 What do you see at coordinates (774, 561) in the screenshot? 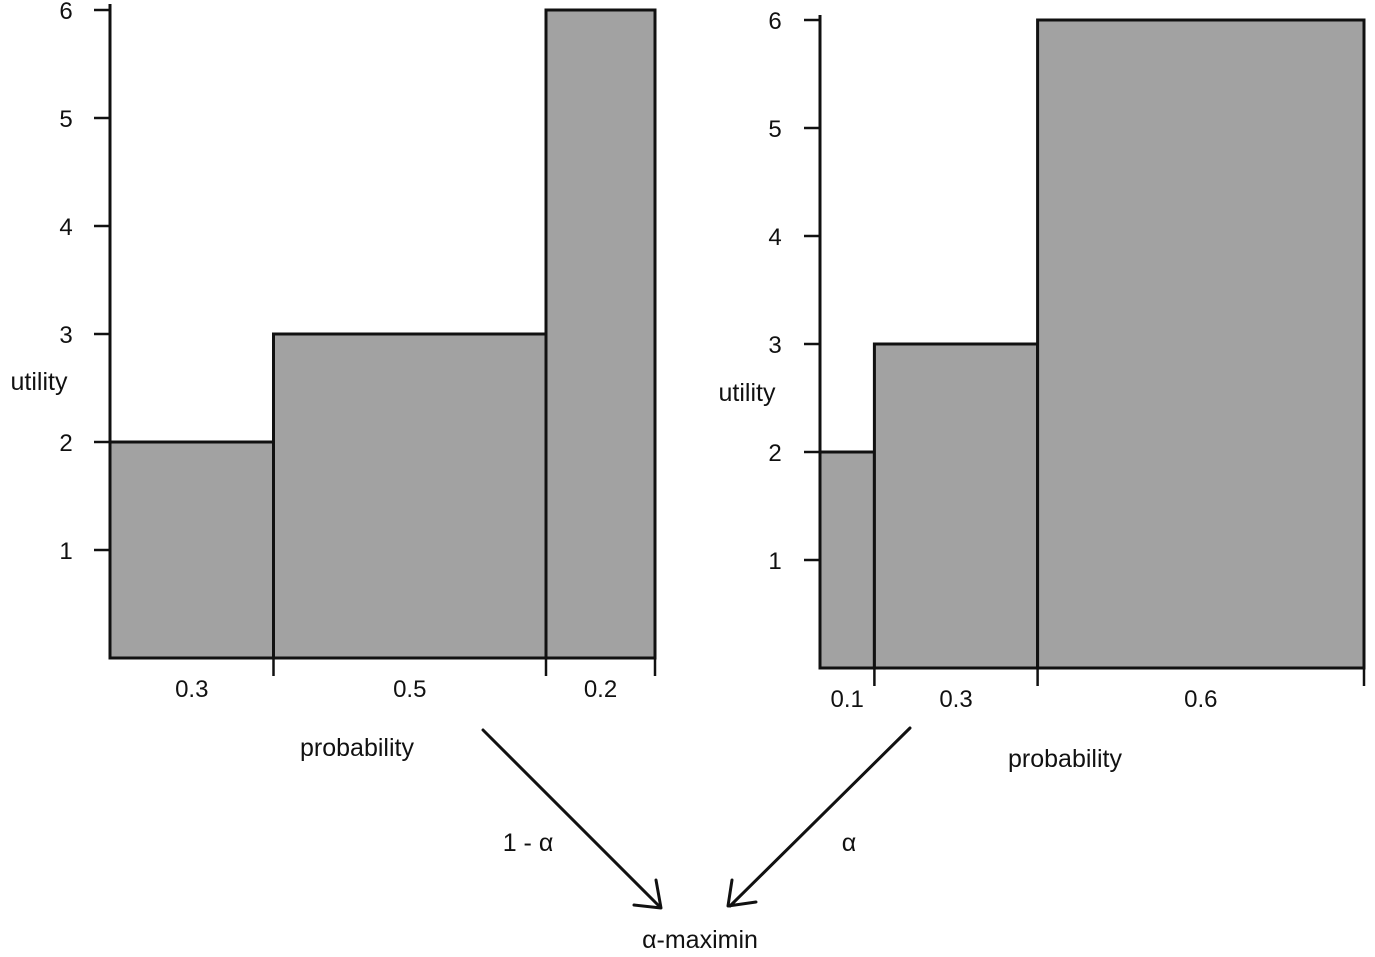
I see `right-y-tick-label-1: 1` at bounding box center [774, 561].